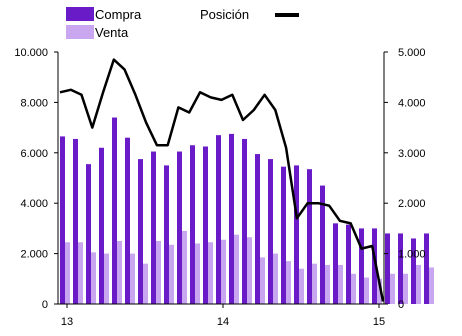 This screenshot has height=336, width=462. What do you see at coordinates (34, 204) in the screenshot?
I see `left-tick-label: 4.000` at bounding box center [34, 204].